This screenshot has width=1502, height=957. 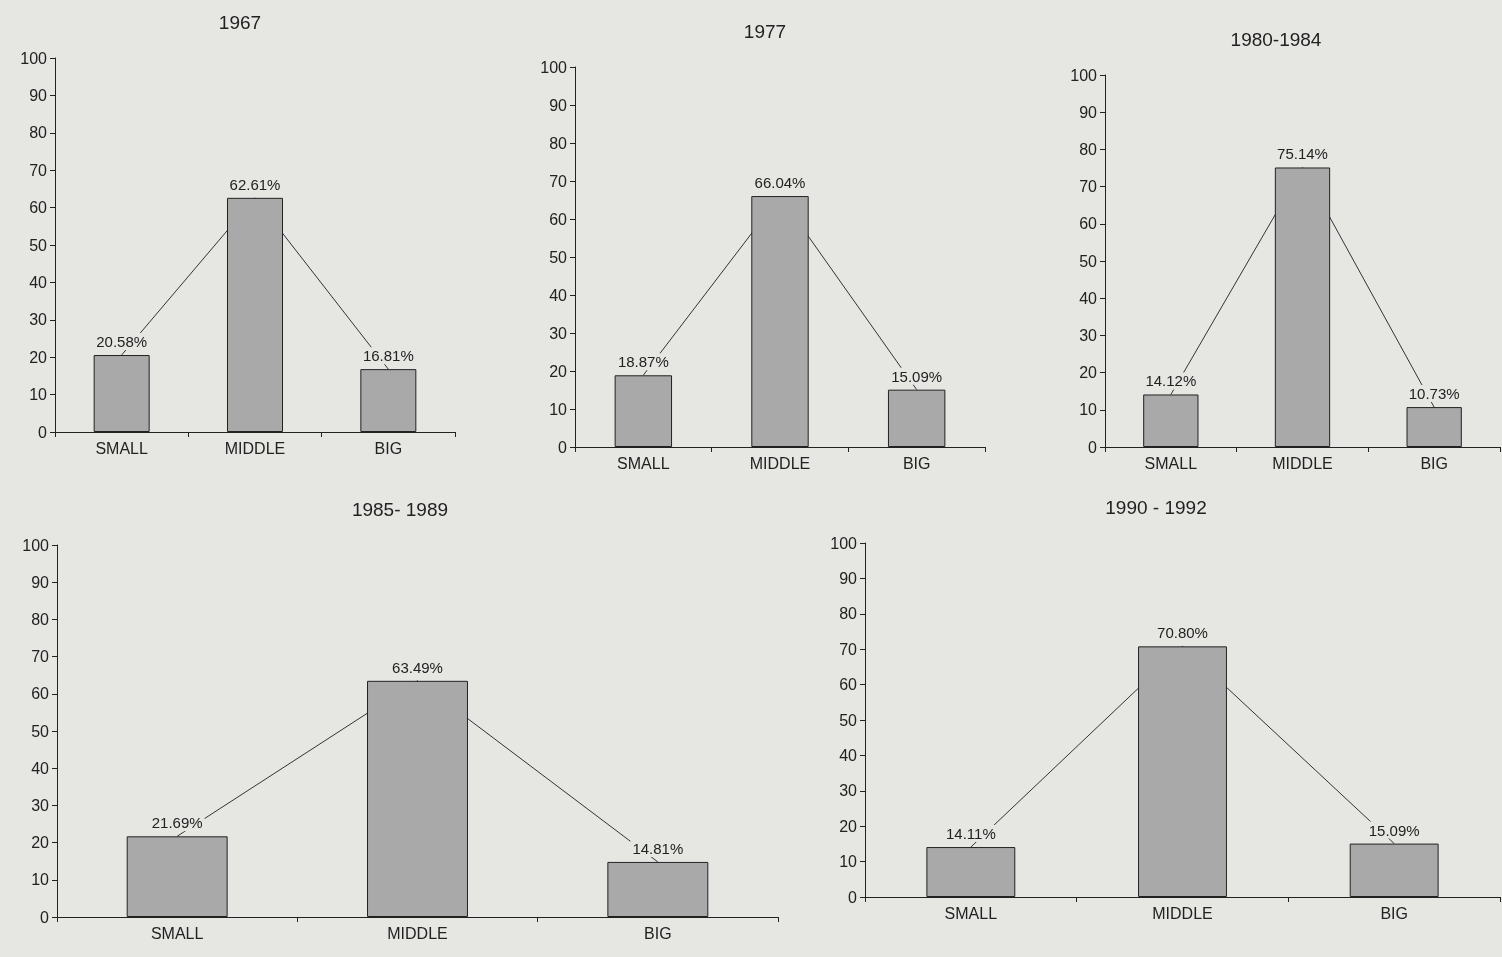 What do you see at coordinates (400, 509) in the screenshot?
I see `chart-title: 1985- 1989` at bounding box center [400, 509].